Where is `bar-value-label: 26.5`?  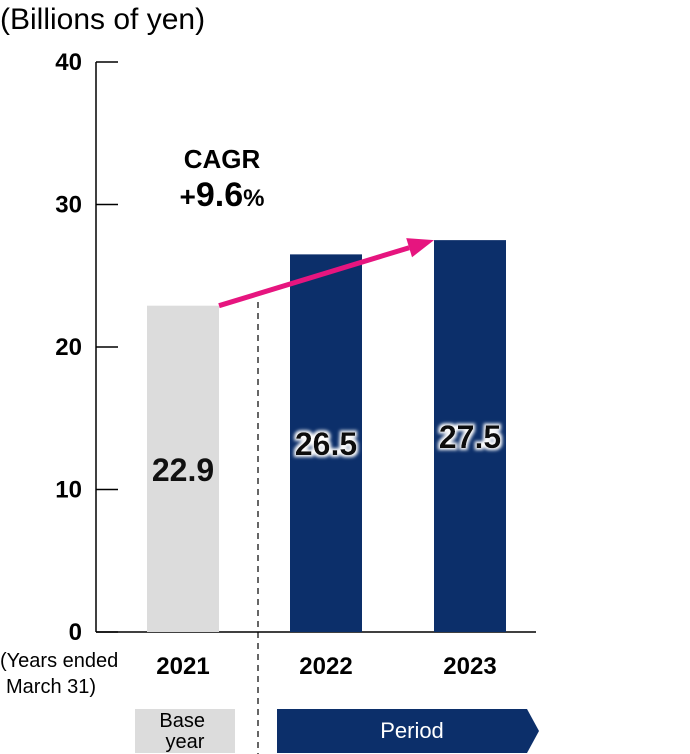
bar-value-label: 26.5 is located at coordinates (326, 444).